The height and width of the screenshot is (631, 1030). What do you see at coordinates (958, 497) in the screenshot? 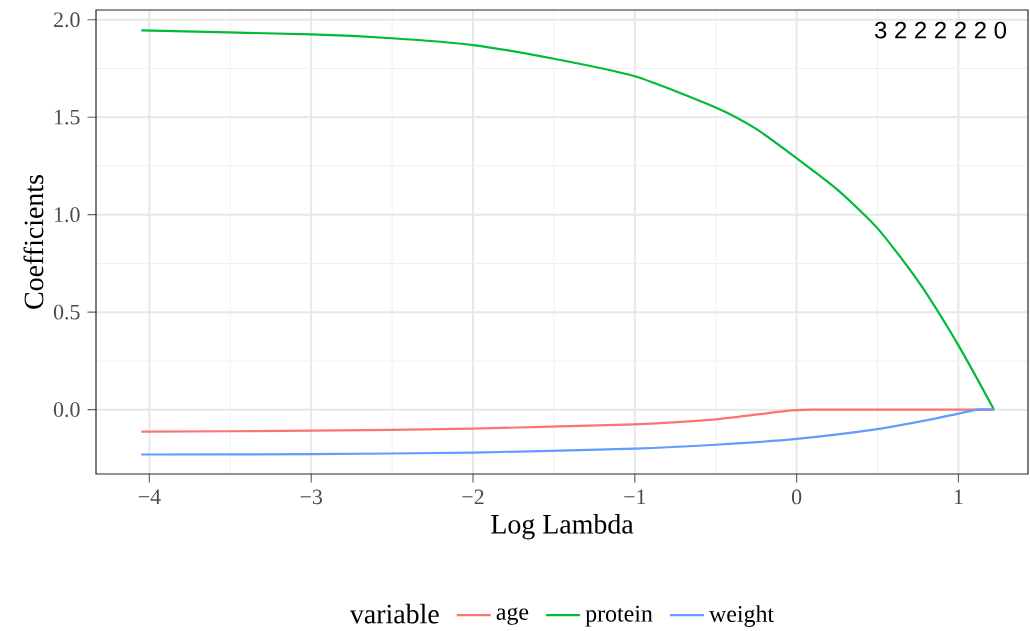
I see `x-tick-label: 1` at bounding box center [958, 497].